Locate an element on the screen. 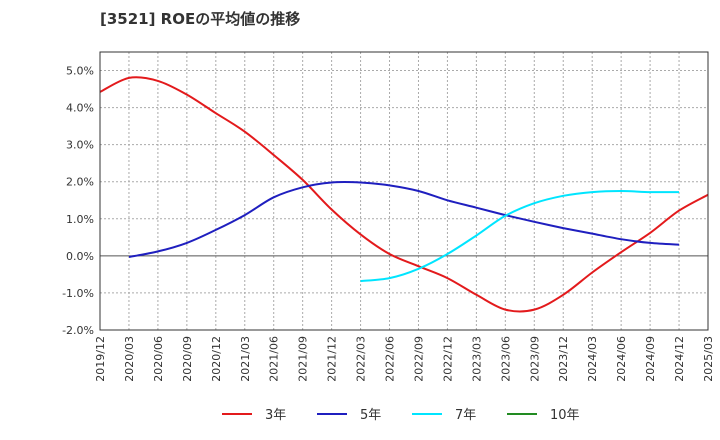  y-tick-label: -1.0% is located at coordinates (78, 293).